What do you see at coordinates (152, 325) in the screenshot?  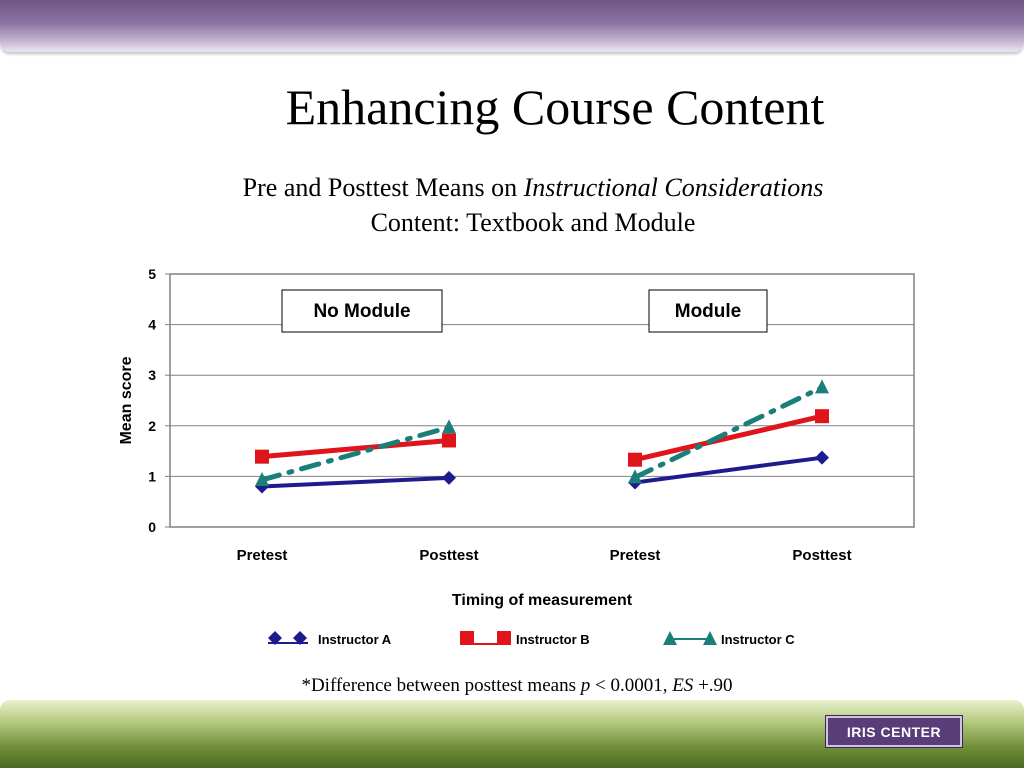 I see `y-tick-label: 4` at bounding box center [152, 325].